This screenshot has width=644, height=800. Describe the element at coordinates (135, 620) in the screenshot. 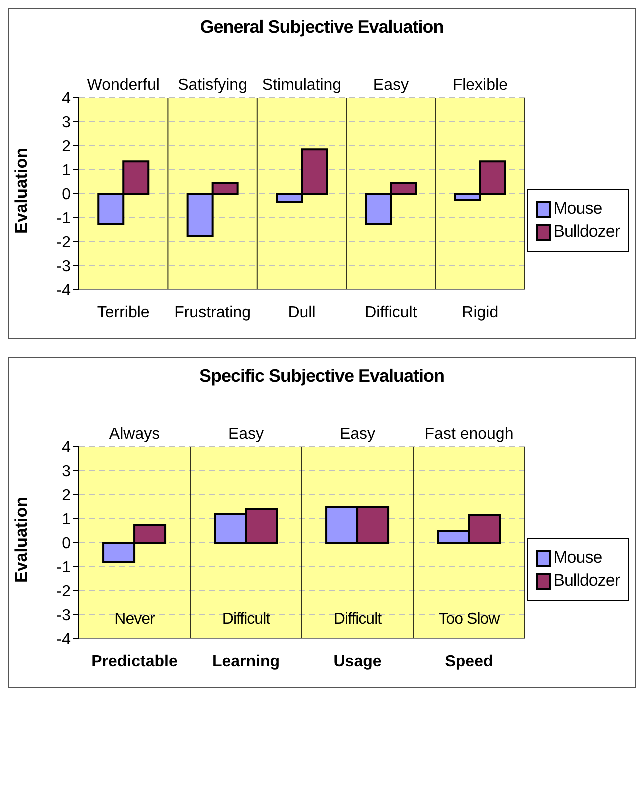

I see `annotation: Never` at that location.